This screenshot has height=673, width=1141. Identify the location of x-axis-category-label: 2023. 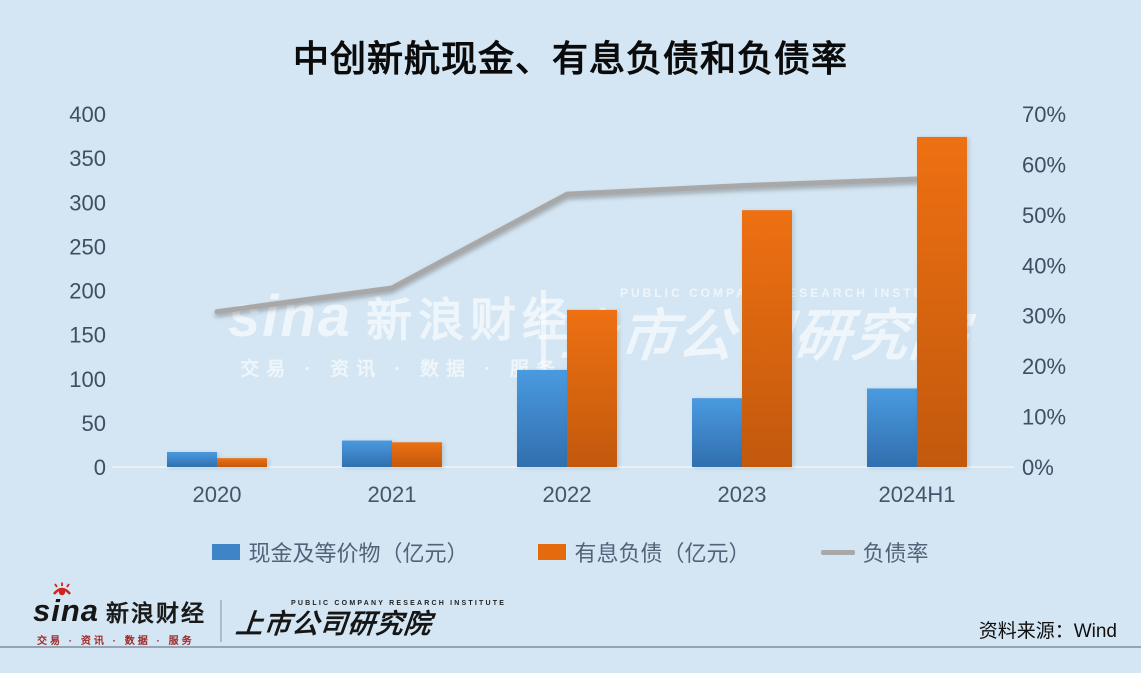
(742, 494).